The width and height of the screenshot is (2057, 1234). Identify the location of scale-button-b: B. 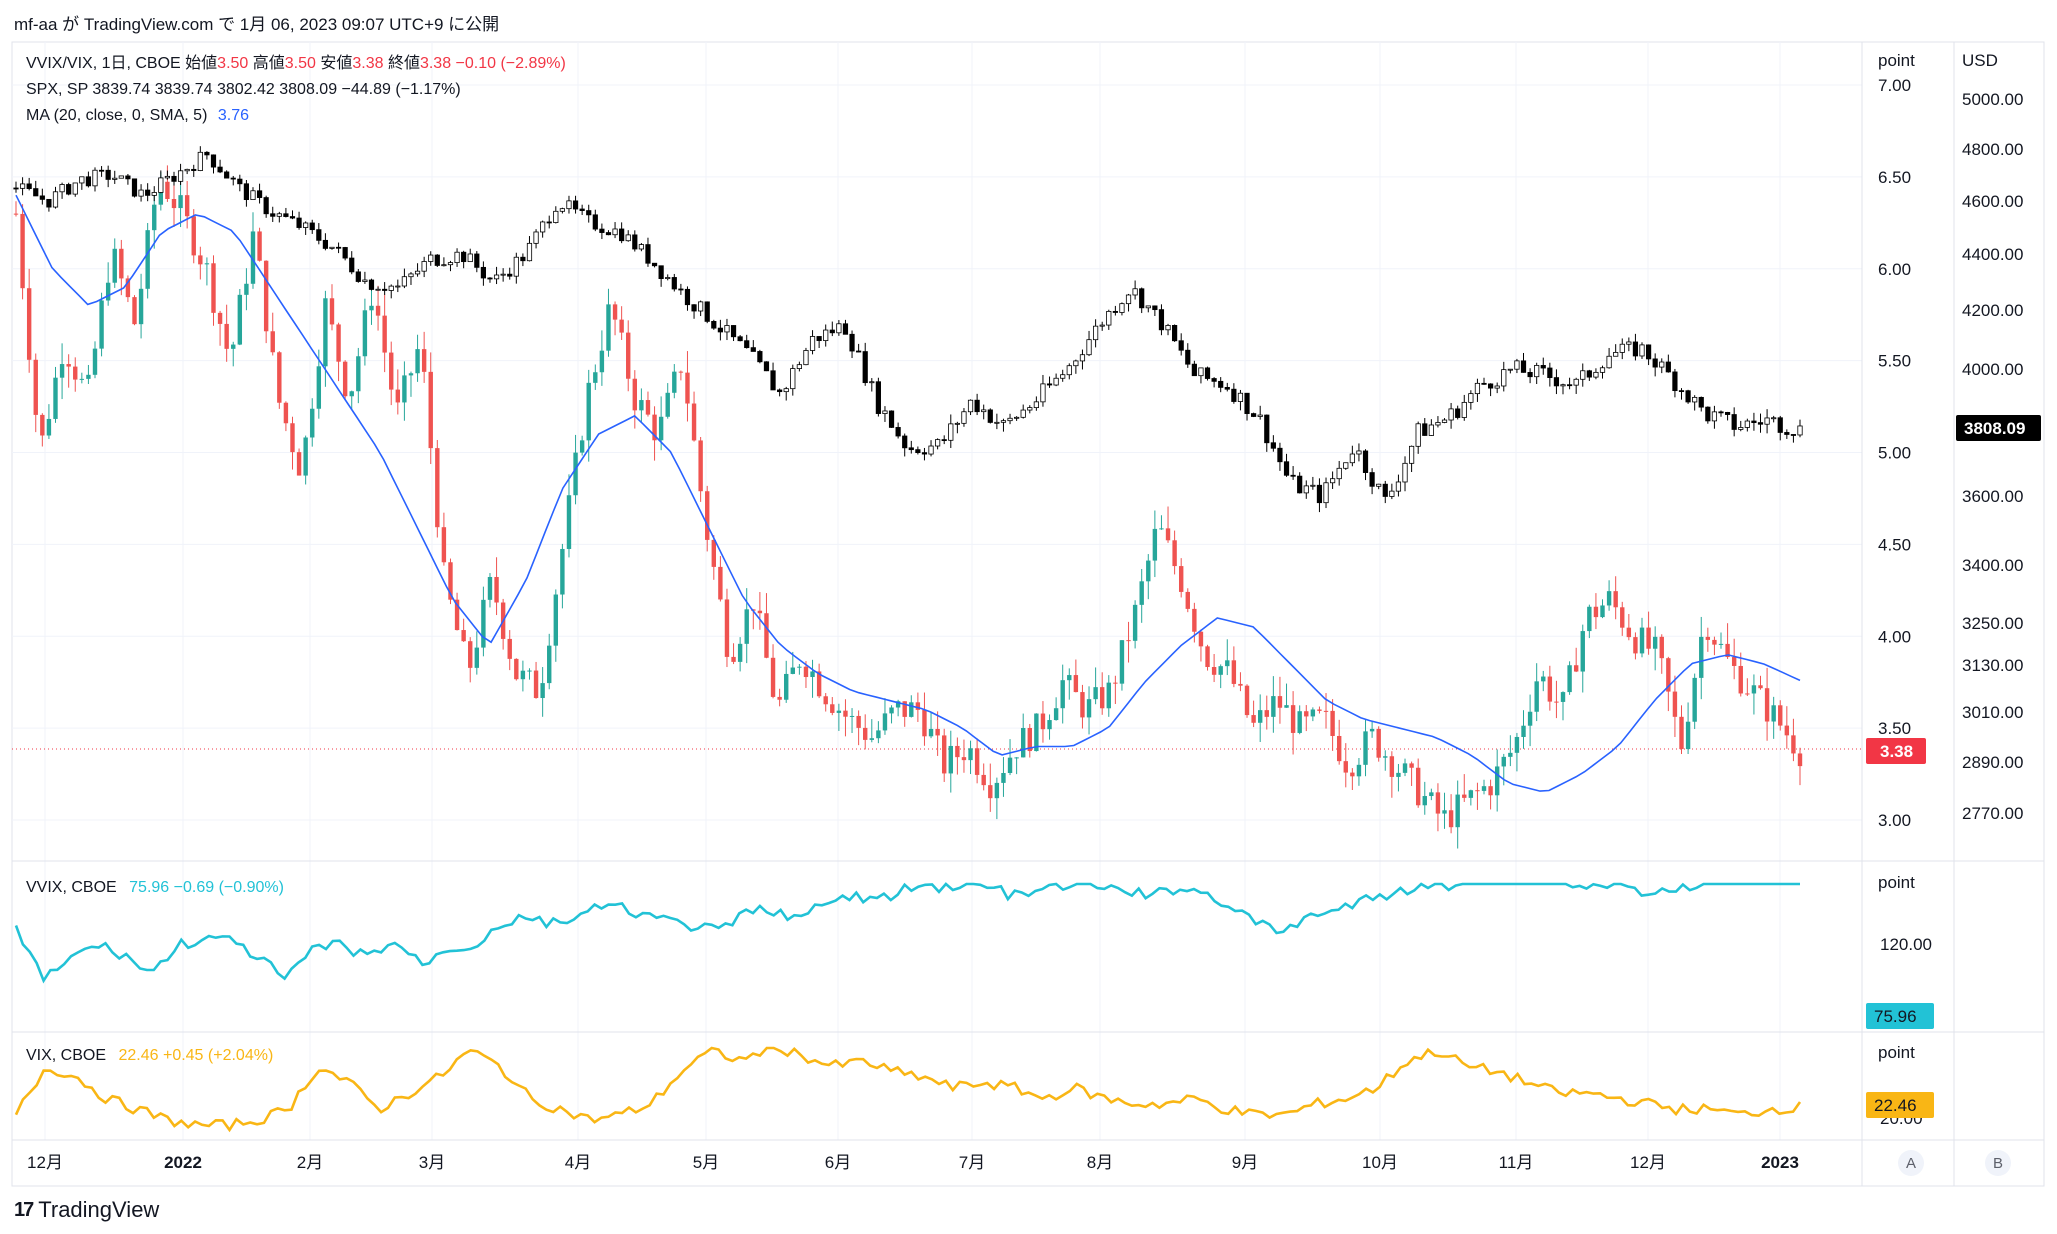
(1998, 1163).